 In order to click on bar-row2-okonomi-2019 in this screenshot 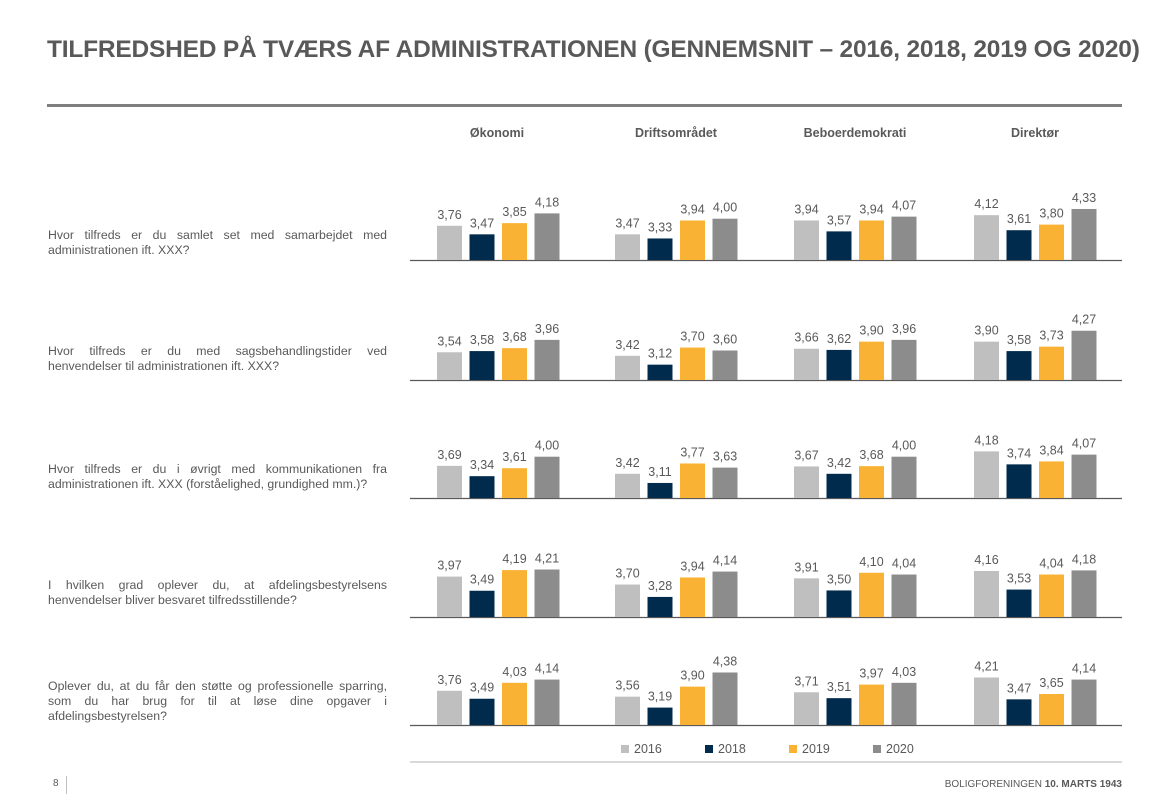, I will do `click(514, 364)`.